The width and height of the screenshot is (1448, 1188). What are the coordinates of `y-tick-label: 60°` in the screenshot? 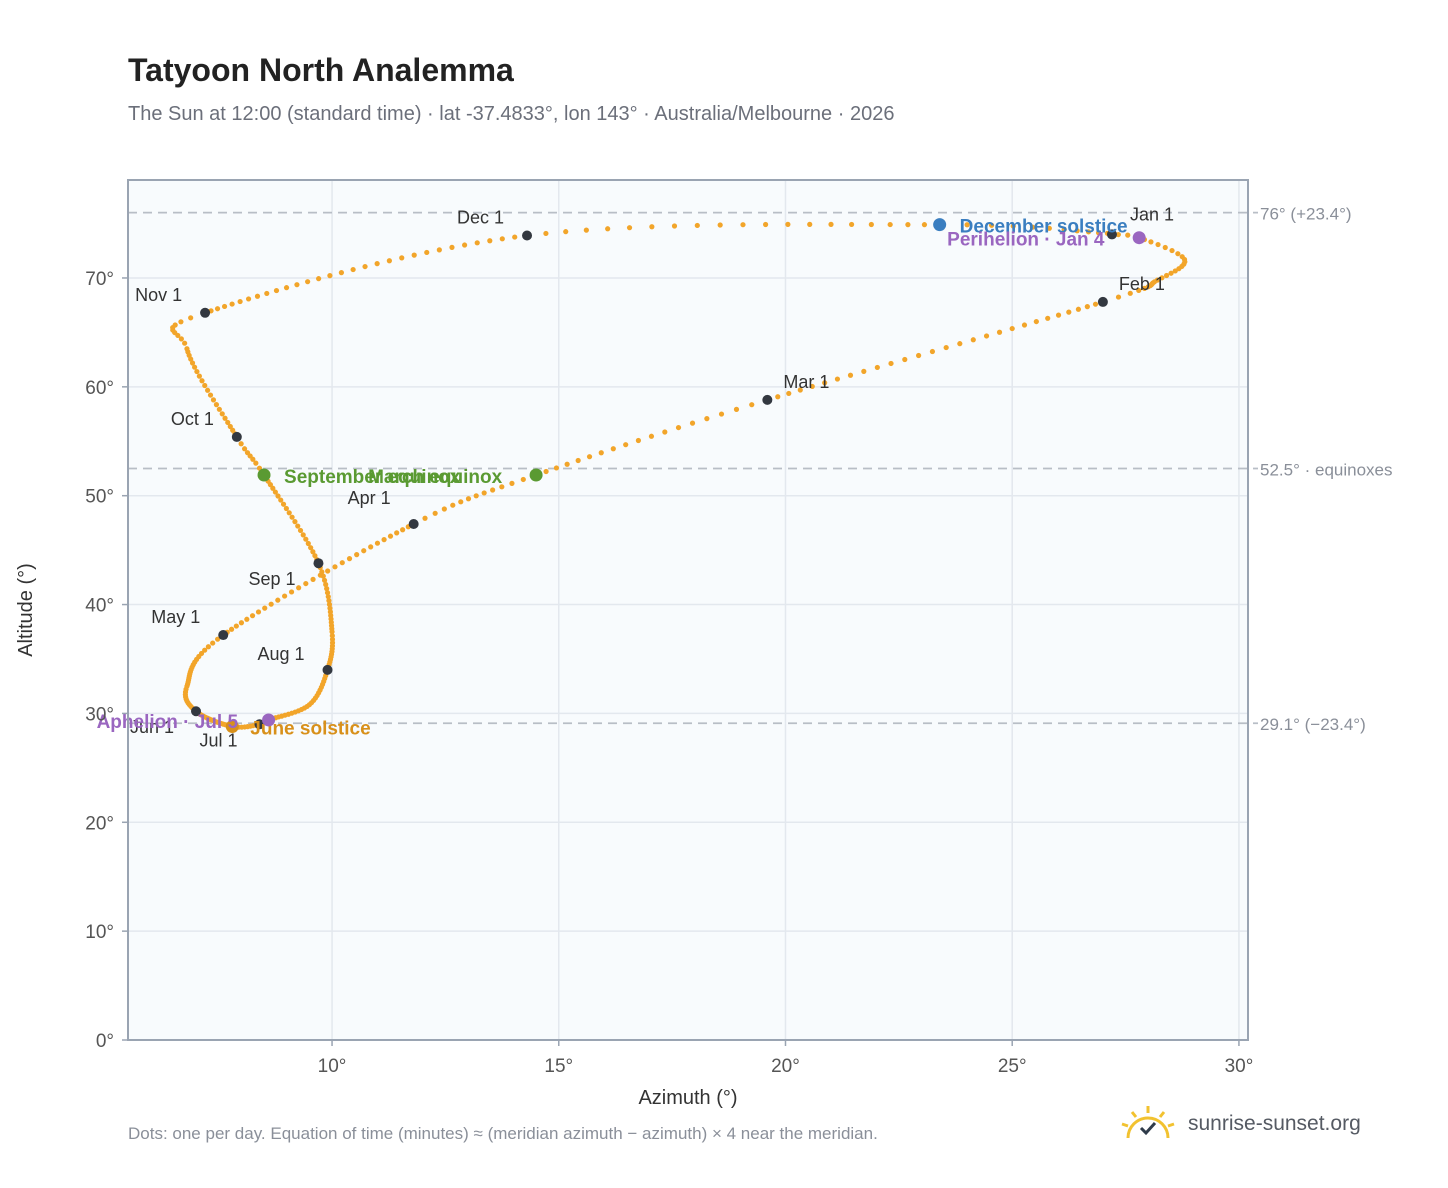 It's located at (99, 388).